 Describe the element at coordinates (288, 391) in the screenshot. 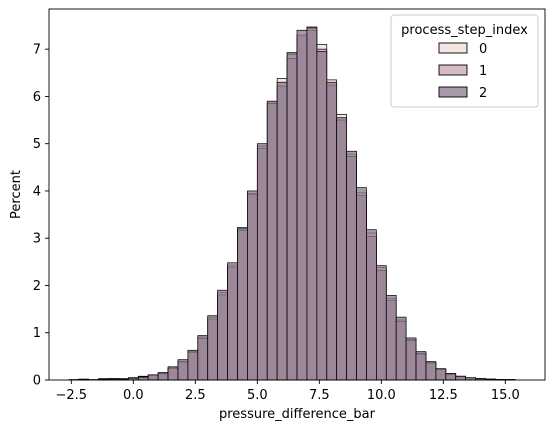

I see `x-axis-ticks: −2.5 0.0 2.5 5.0 7.5 10.0 12.5 15.0` at that location.